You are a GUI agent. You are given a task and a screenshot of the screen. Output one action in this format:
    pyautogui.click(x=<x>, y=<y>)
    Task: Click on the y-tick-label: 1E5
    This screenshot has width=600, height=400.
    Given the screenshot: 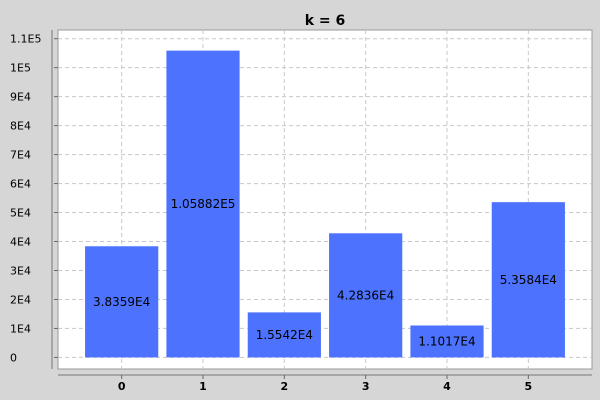 What is the action you would take?
    pyautogui.click(x=20, y=68)
    